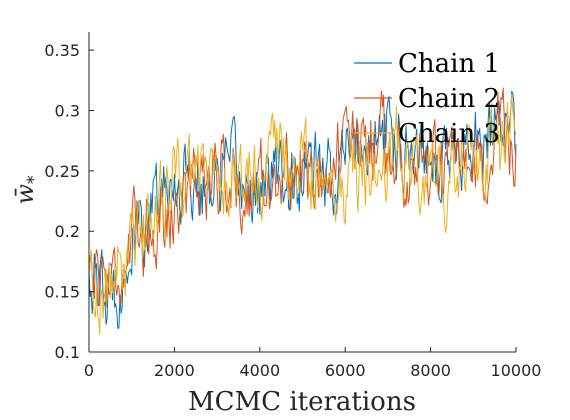 The width and height of the screenshot is (570, 420). I want to click on y-tick-label: 0.25, so click(62, 171).